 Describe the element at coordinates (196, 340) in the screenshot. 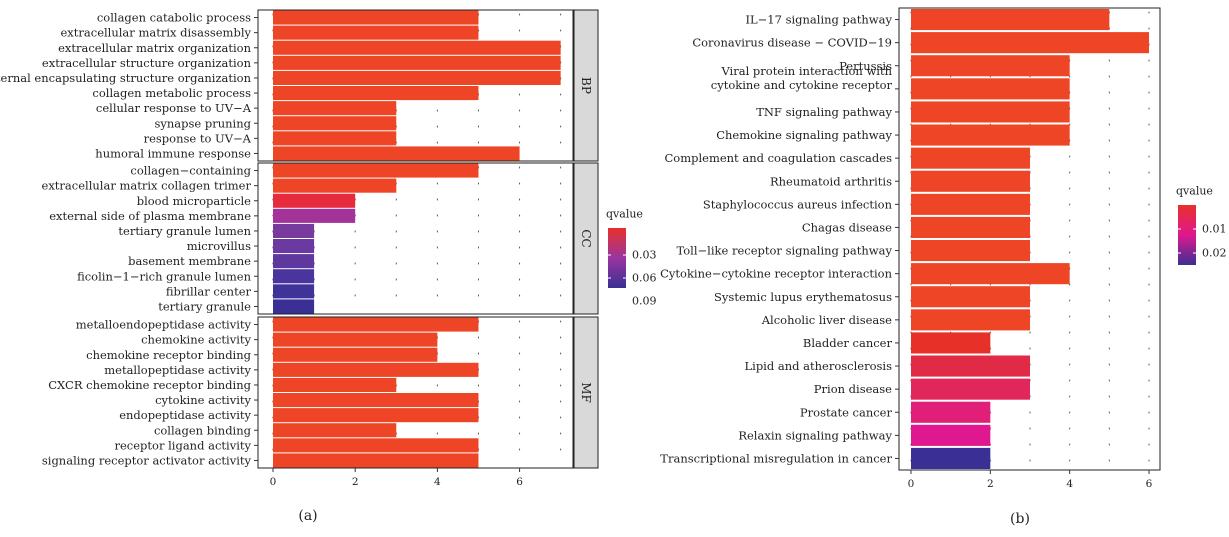

I see `category-label: chemokine activity` at that location.